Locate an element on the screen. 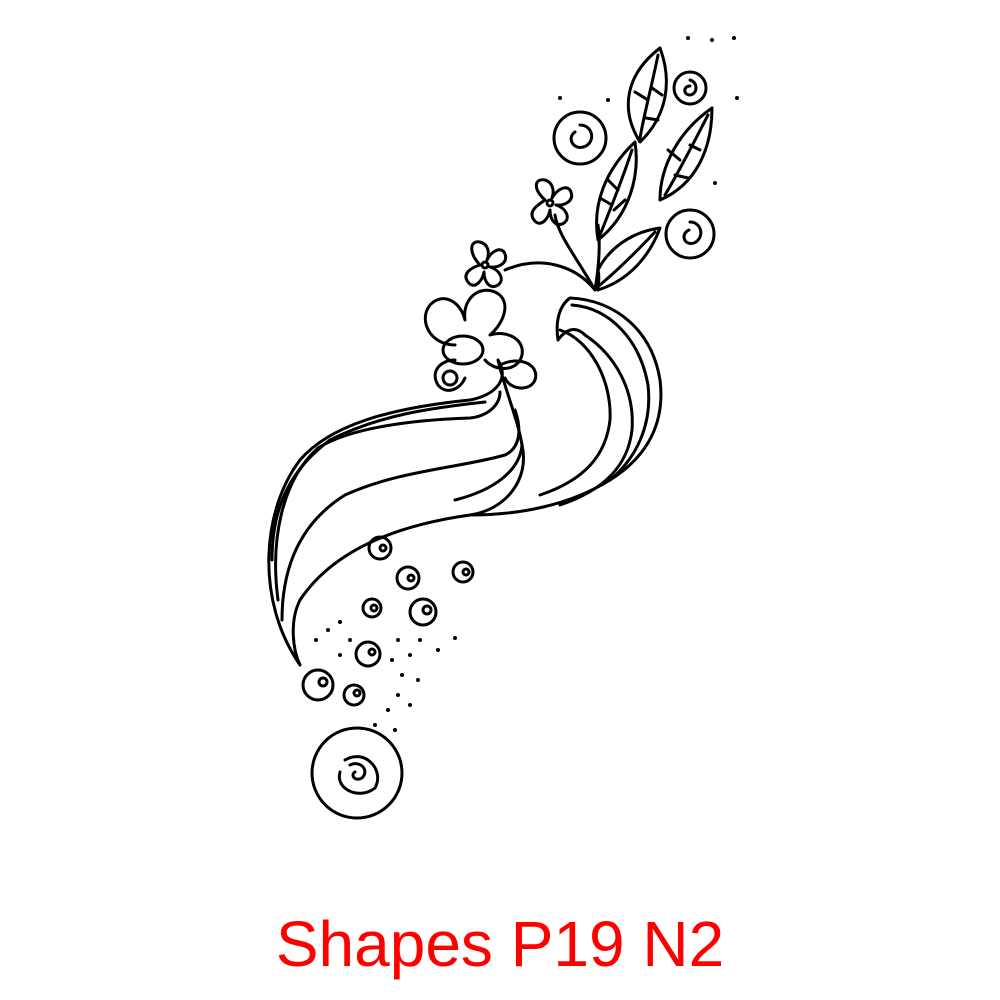  design-caption: Shapes P19 N2 is located at coordinates (500, 944).